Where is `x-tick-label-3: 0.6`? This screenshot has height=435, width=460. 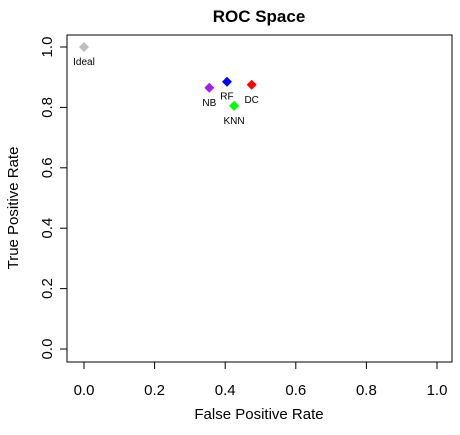
x-tick-label-3: 0.6 is located at coordinates (295, 390).